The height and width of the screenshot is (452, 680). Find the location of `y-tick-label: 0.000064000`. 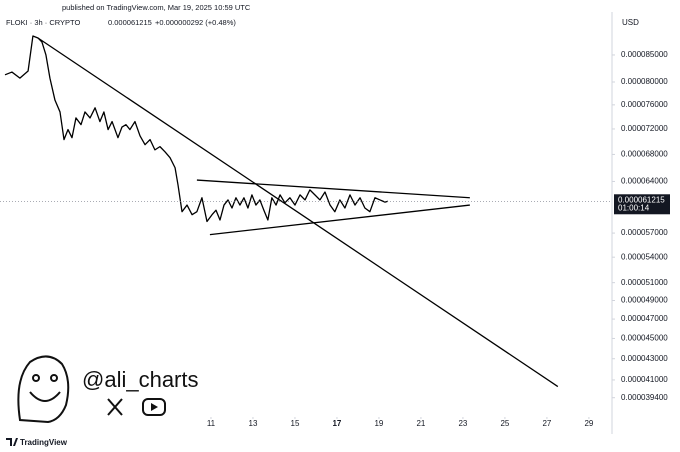

y-tick-label: 0.000064000 is located at coordinates (644, 181).